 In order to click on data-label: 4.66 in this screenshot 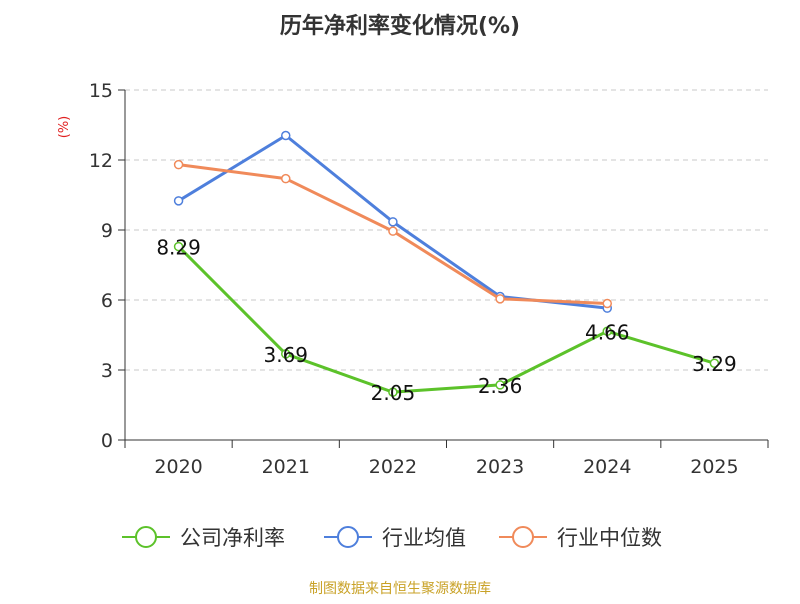, I will do `click(607, 332)`.